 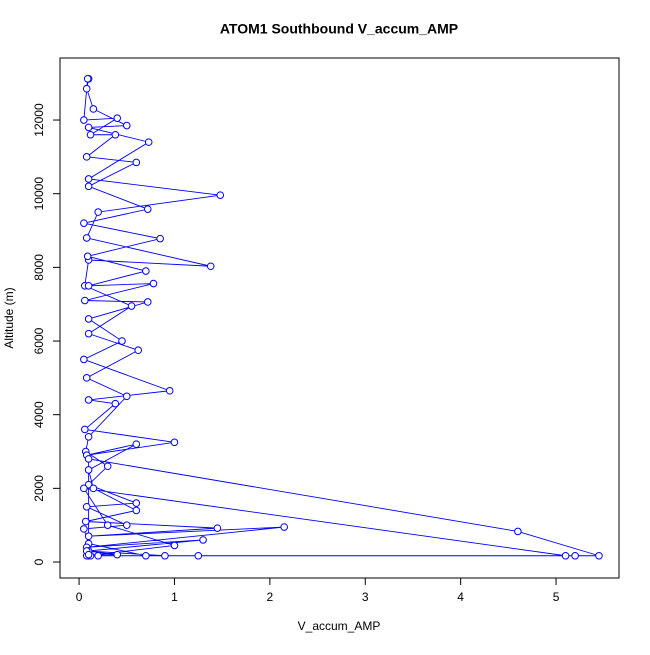 What do you see at coordinates (460, 597) in the screenshot?
I see `x-tick-label: 4` at bounding box center [460, 597].